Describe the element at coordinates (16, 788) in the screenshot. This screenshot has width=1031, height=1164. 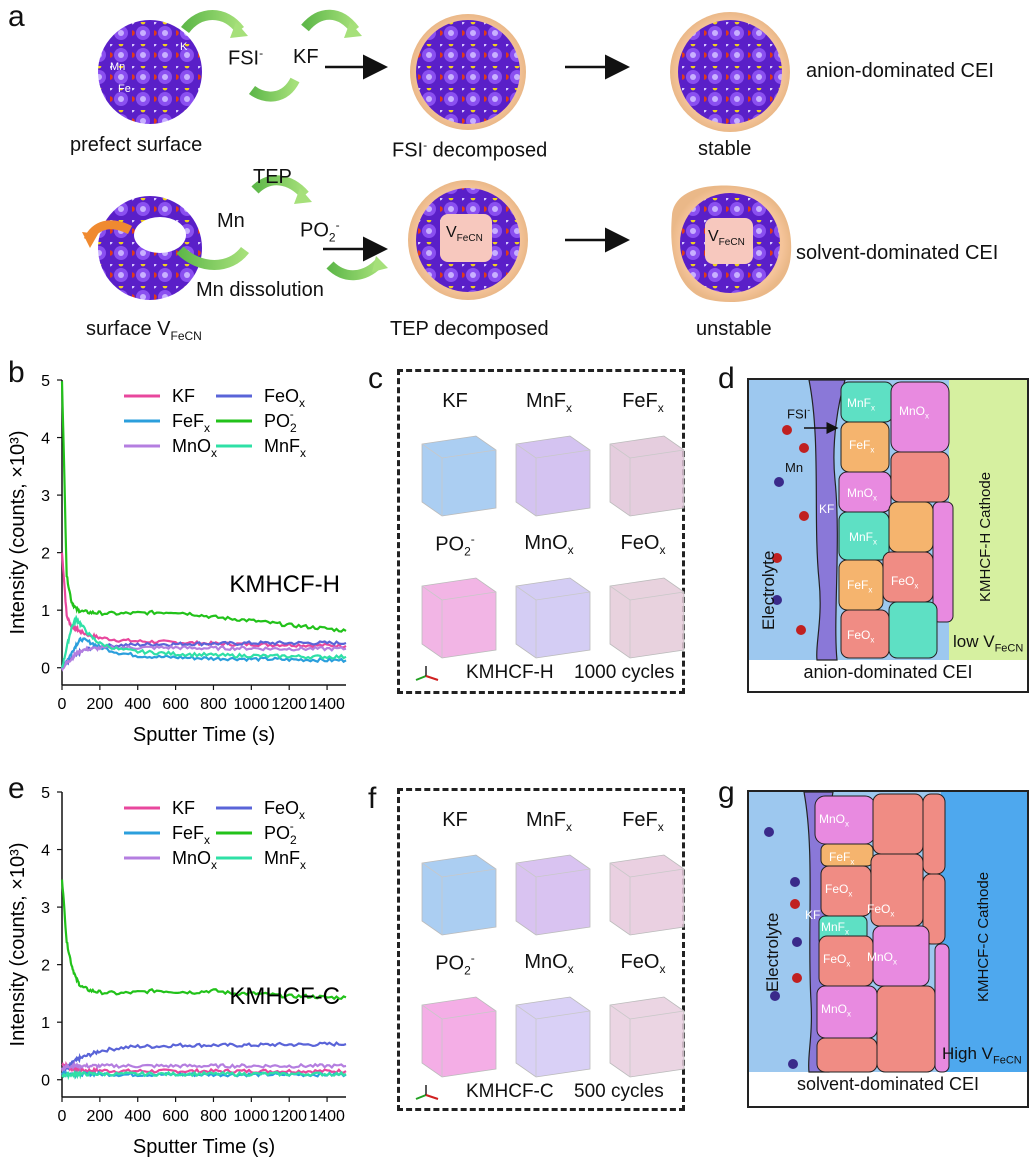
I see `panel-label-e: e` at that location.